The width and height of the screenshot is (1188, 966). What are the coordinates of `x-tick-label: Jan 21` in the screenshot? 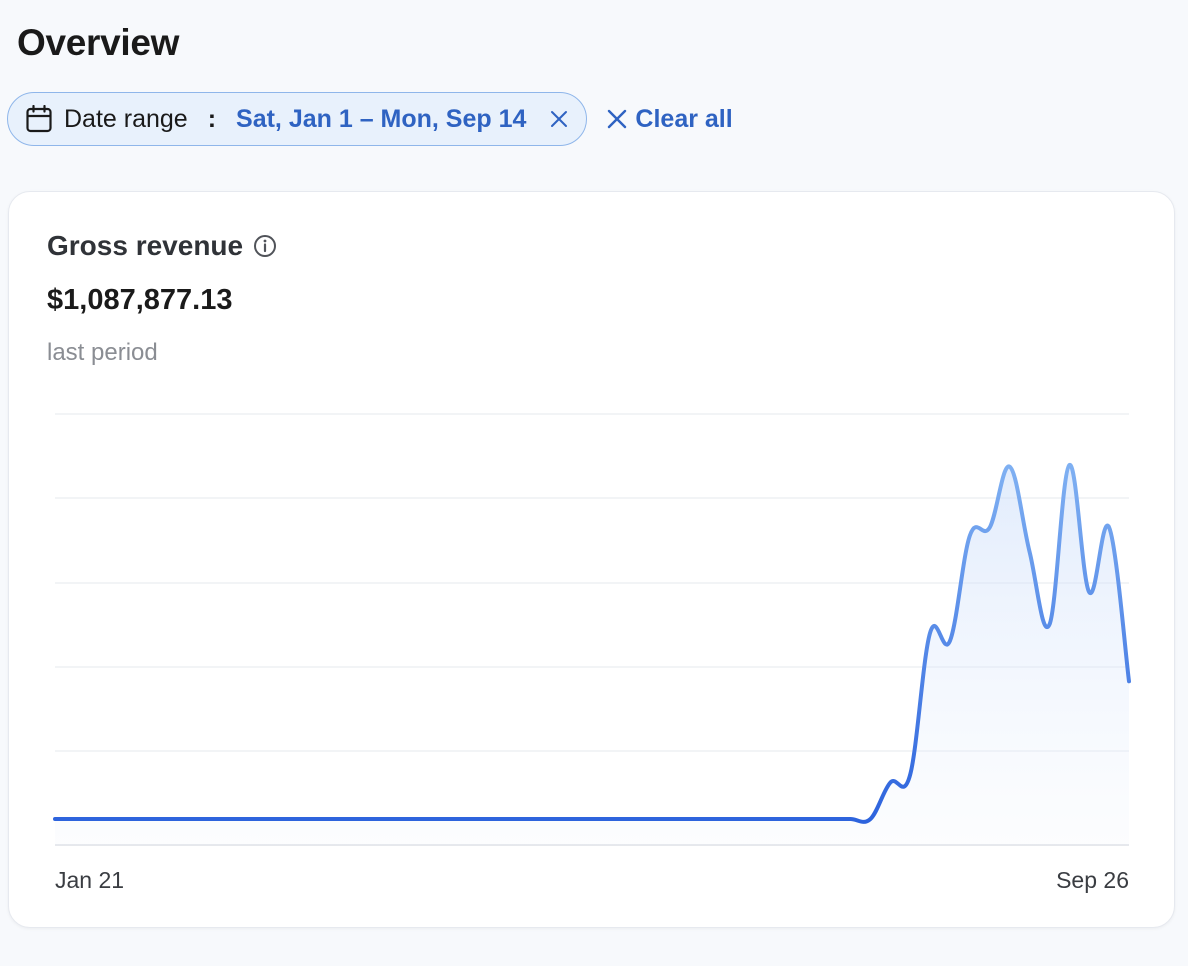 It's located at (90, 880).